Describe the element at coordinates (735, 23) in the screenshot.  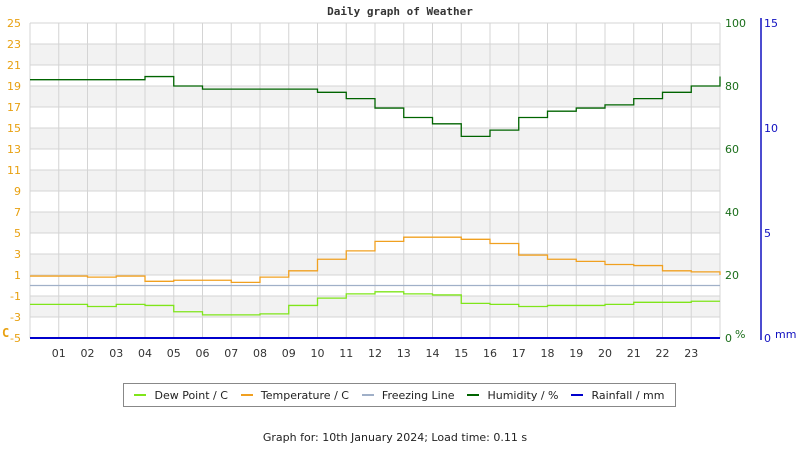
I see `y-right-humidity-tick-label: 100` at that location.